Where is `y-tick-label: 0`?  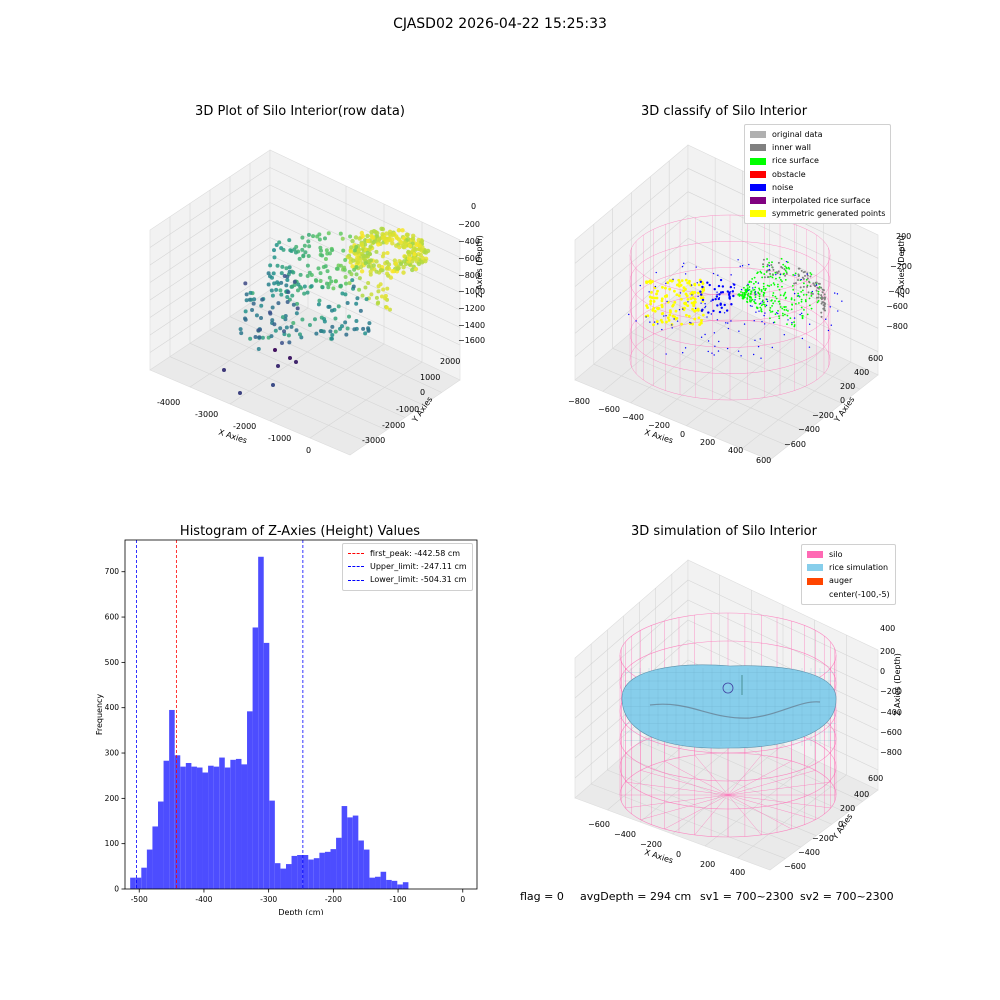 y-tick-label: 0 is located at coordinates (116, 889).